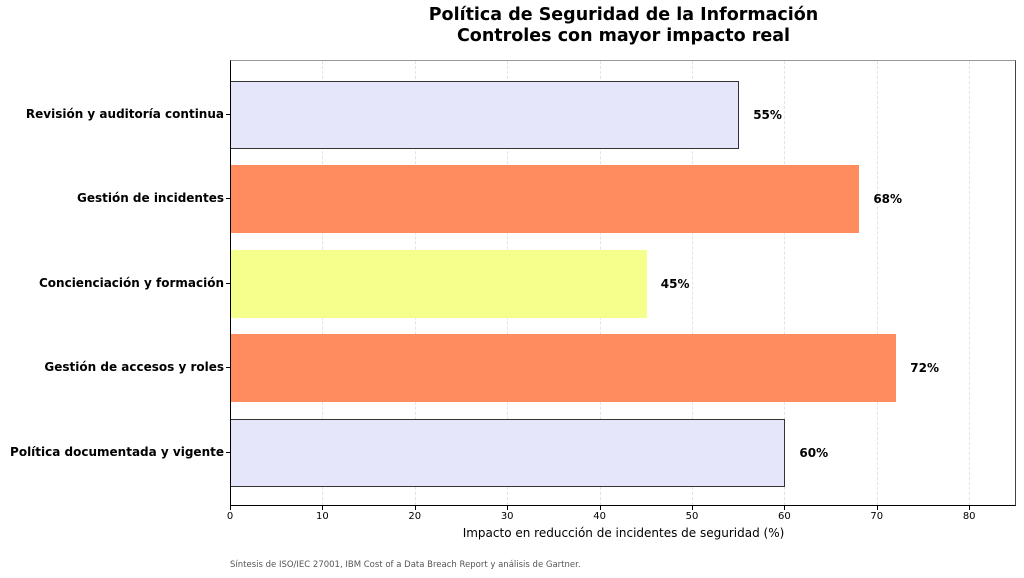 This screenshot has height=578, width=1024. Describe the element at coordinates (117, 452) in the screenshot. I see `y-tick-label: Política documentada y vigente` at that location.